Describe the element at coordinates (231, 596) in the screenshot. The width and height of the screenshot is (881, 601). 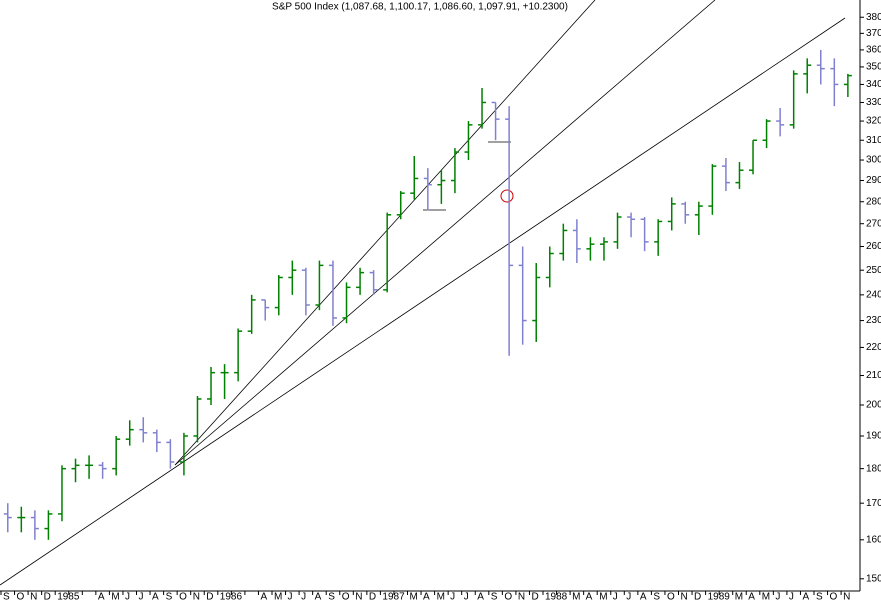
I see `x-tick-label: 1986` at that location.